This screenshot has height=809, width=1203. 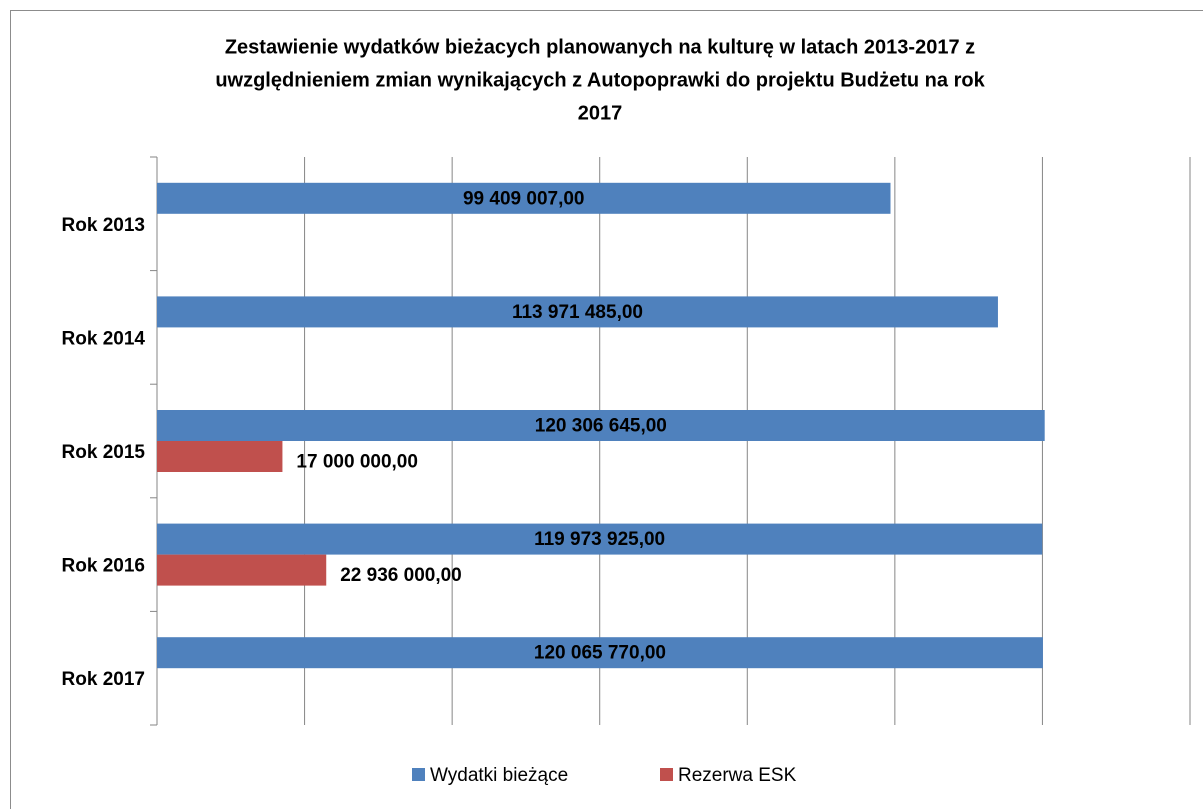 I want to click on data-label: 22 936 000,00, so click(x=401, y=575).